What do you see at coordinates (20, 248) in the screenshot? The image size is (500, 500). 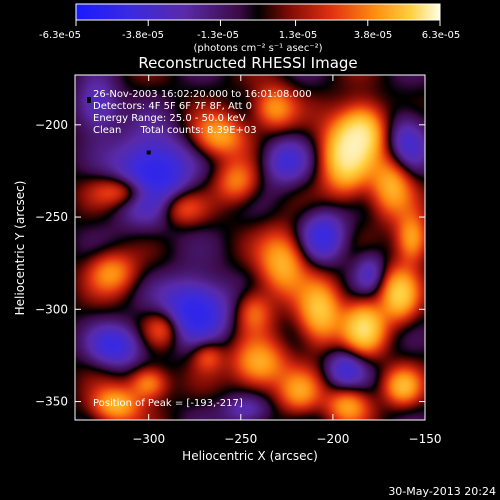 I see `y-axis-label: Heliocentric Y (arcsec)` at bounding box center [20, 248].